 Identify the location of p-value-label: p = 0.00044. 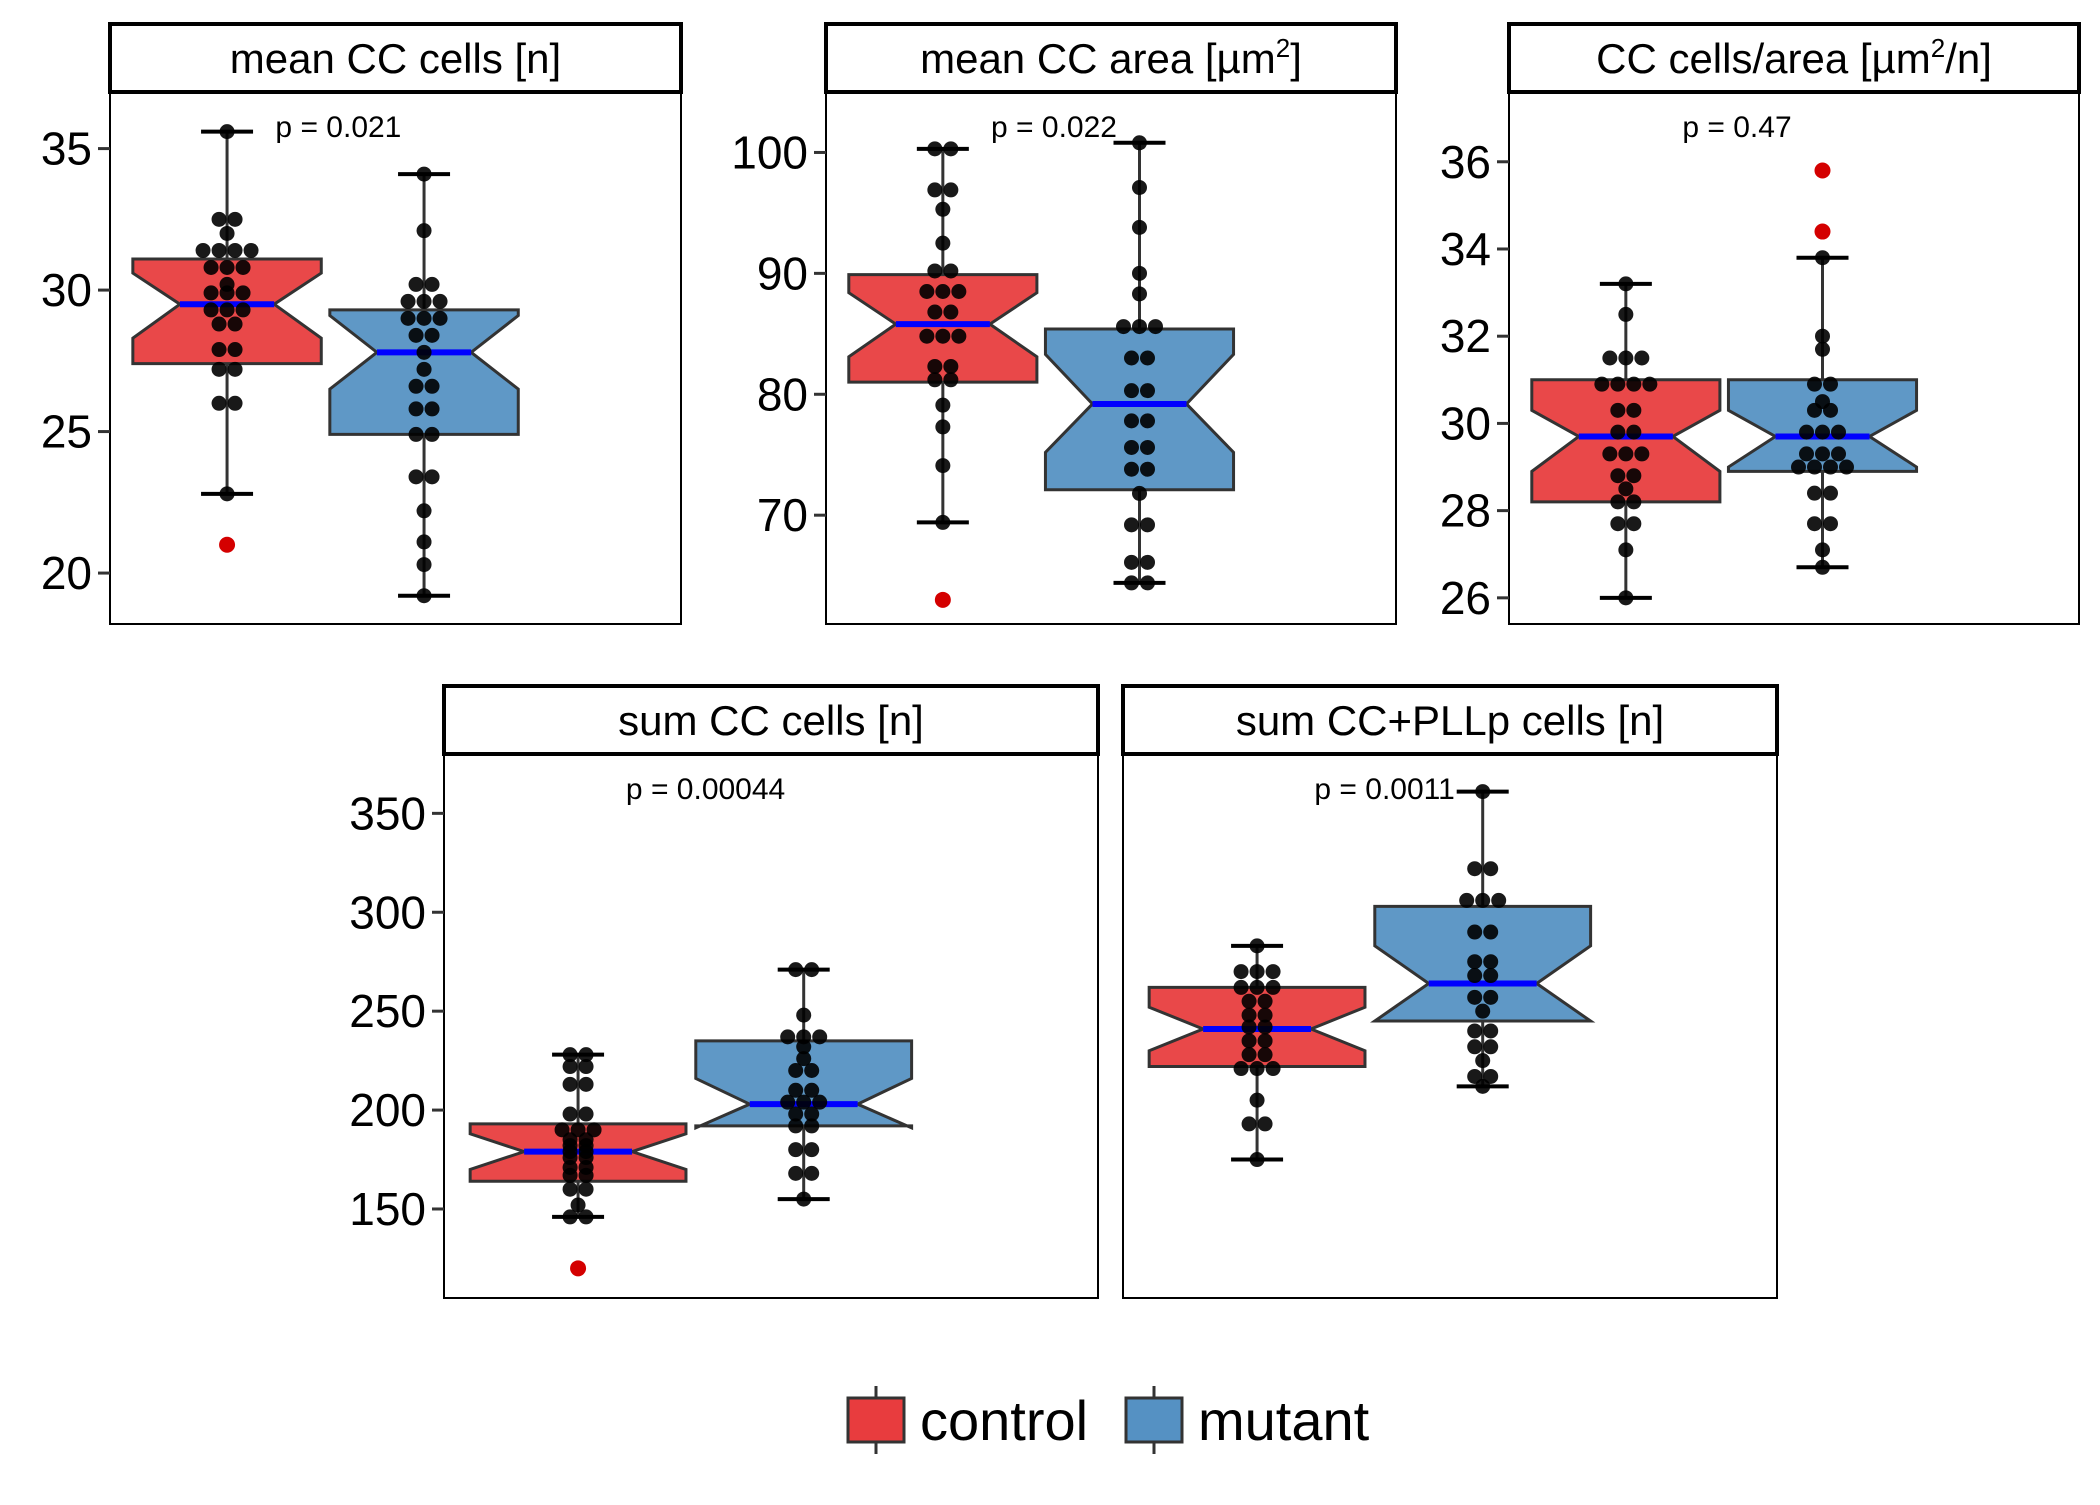
(705, 789).